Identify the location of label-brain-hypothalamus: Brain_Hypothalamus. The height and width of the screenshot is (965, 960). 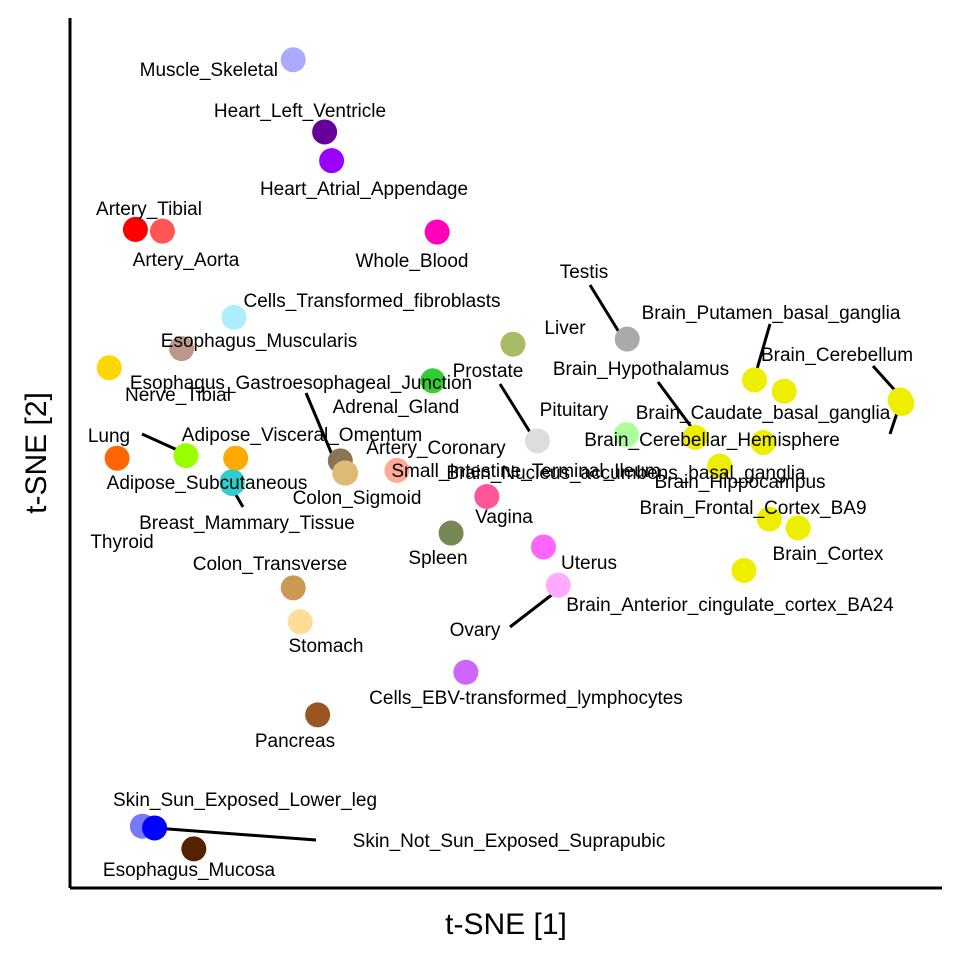
(641, 369).